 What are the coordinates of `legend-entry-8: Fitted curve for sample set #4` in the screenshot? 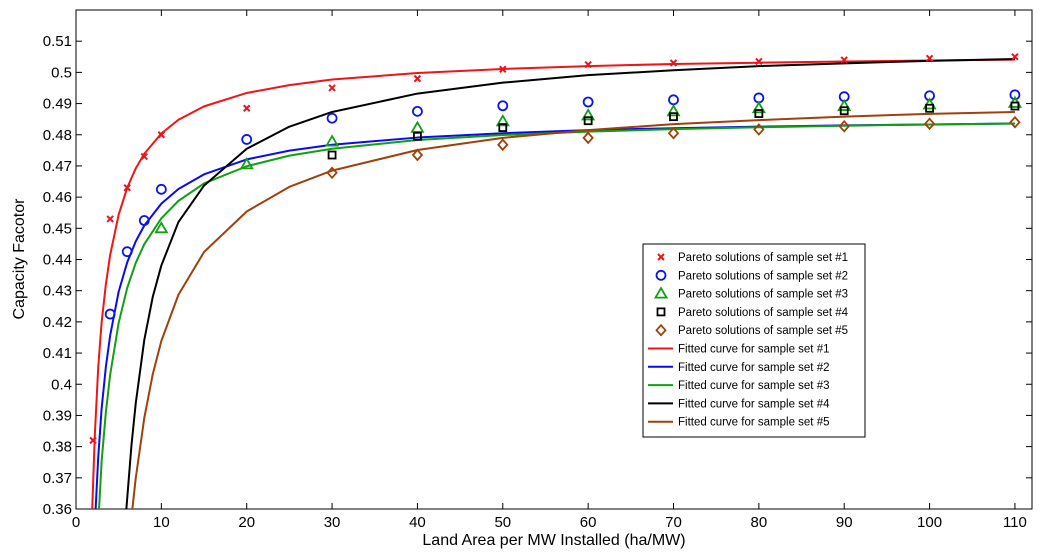 It's located at (739, 404).